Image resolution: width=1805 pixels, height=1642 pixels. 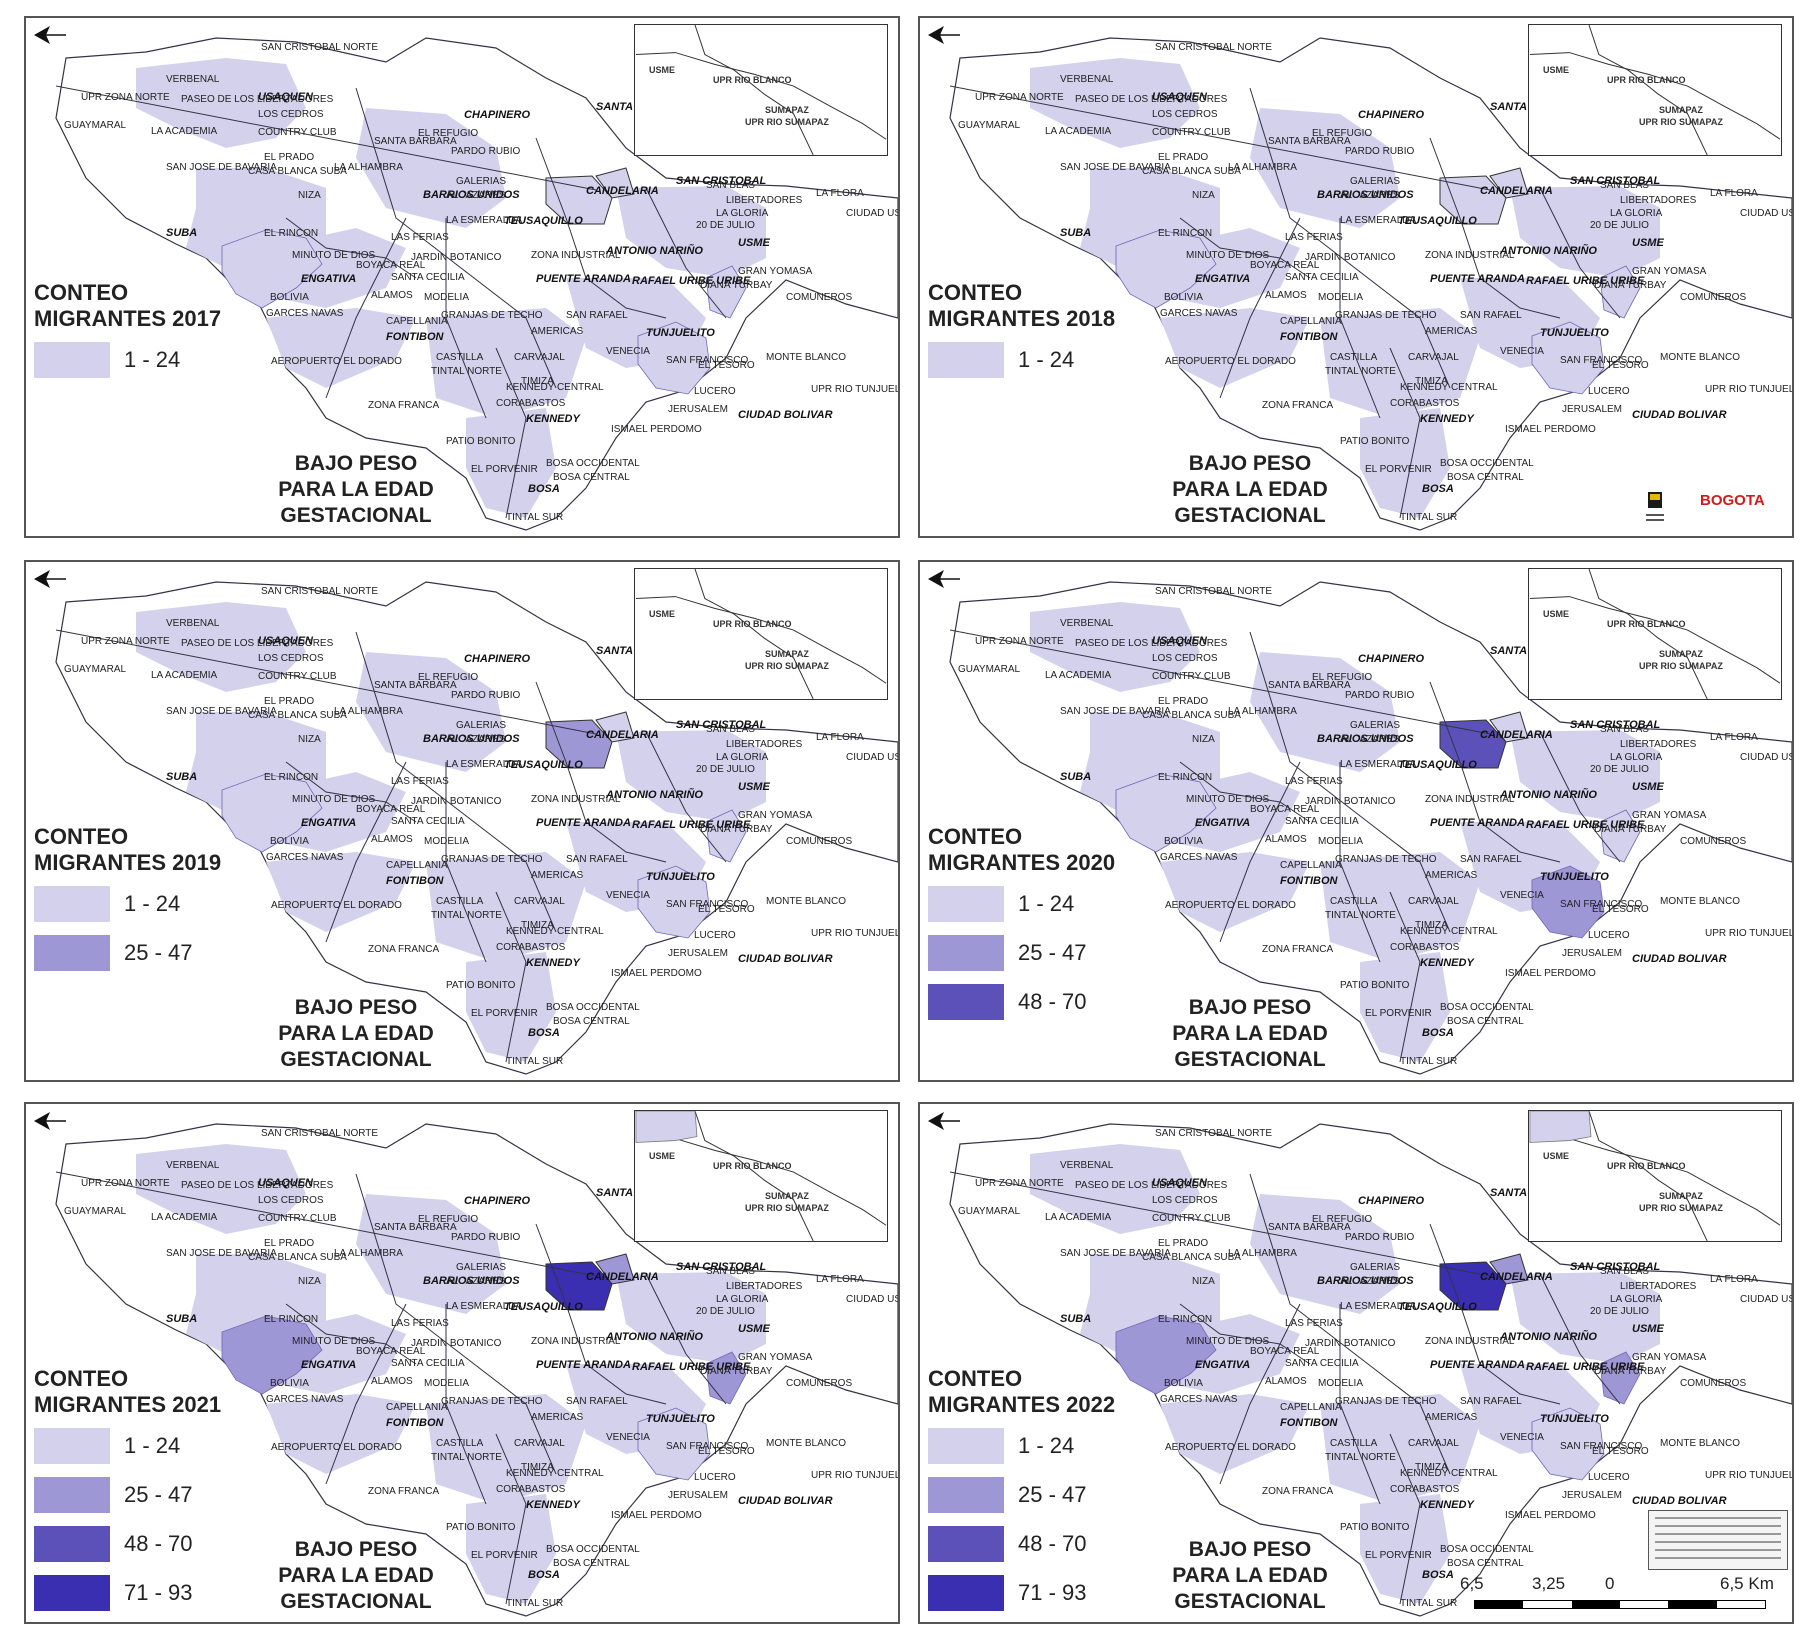 I want to click on place-label: TEUSAQUILLO, so click(x=1437, y=221).